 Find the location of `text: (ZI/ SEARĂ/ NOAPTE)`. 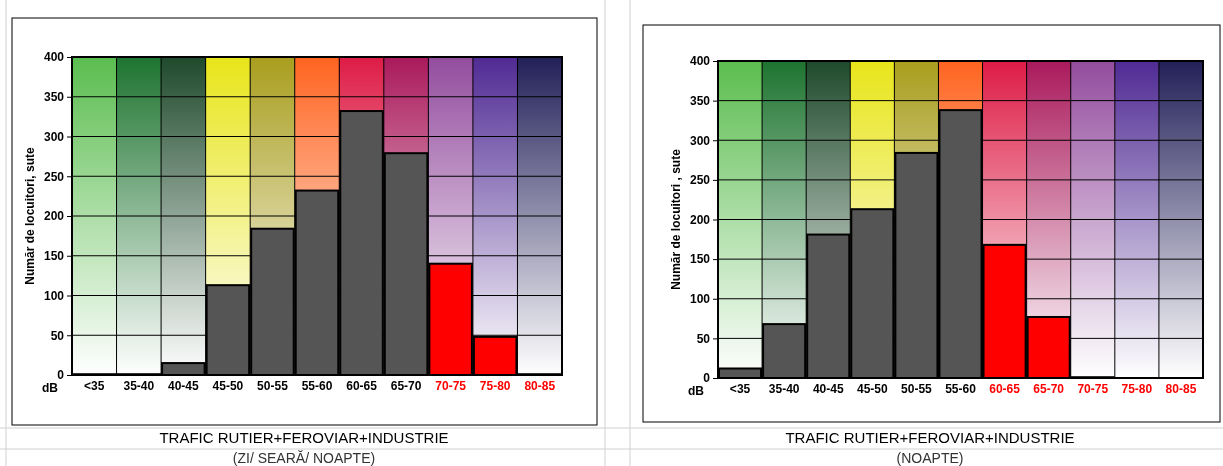

text: (ZI/ SEARĂ/ NOAPTE) is located at coordinates (304, 458).